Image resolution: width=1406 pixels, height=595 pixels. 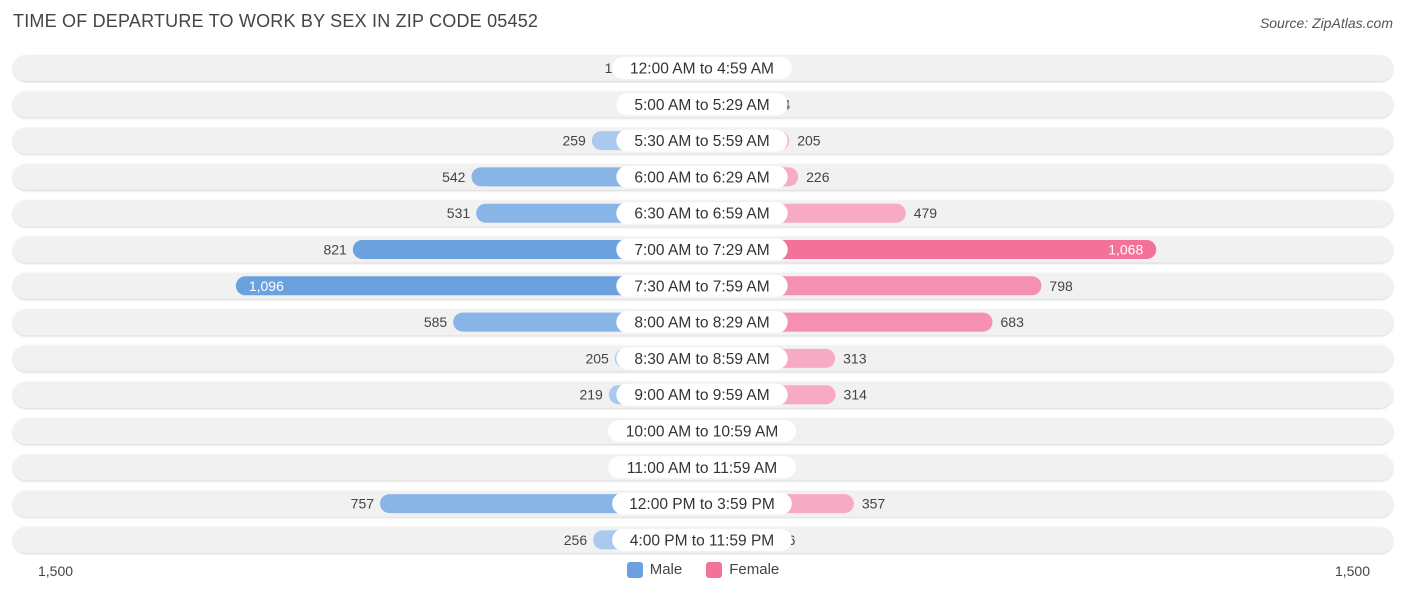 What do you see at coordinates (926, 213) in the screenshot?
I see `female-value-label: 479` at bounding box center [926, 213].